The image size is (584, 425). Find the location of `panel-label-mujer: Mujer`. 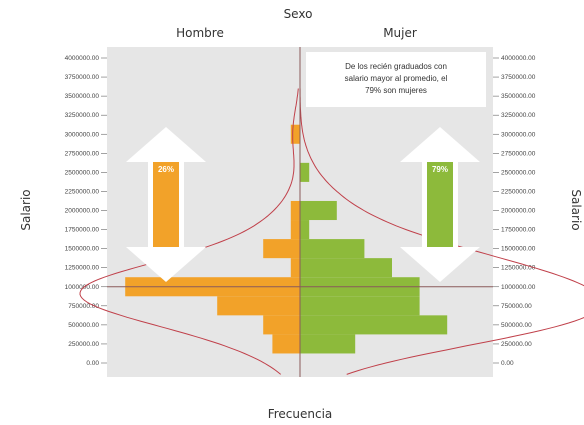

panel-label-mujer: Mujer is located at coordinates (400, 33).